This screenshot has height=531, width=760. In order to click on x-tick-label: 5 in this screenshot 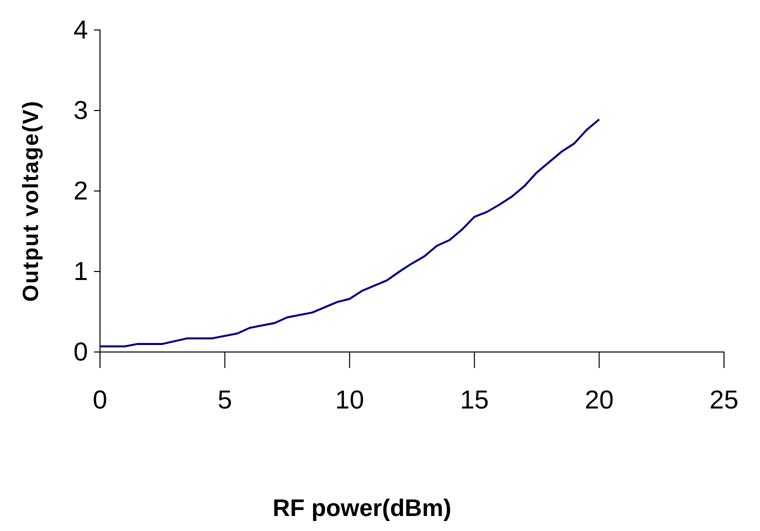, I will do `click(225, 399)`.